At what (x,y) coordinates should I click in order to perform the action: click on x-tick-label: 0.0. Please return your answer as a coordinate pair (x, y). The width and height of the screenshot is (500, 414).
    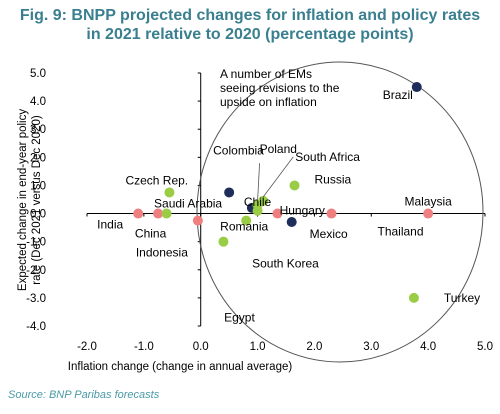
    Looking at the image, I should click on (201, 347).